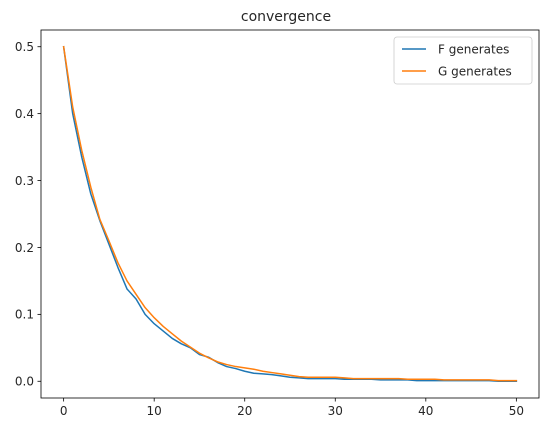 Image resolution: width=547 pixels, height=433 pixels. I want to click on y-tick-label: 0.4, so click(24, 114).